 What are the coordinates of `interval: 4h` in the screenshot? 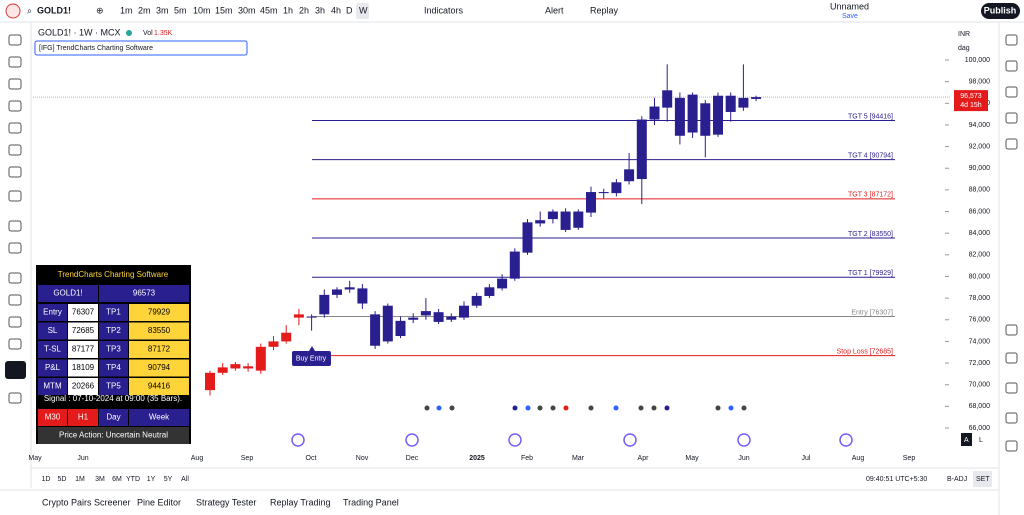 It's located at (336, 10).